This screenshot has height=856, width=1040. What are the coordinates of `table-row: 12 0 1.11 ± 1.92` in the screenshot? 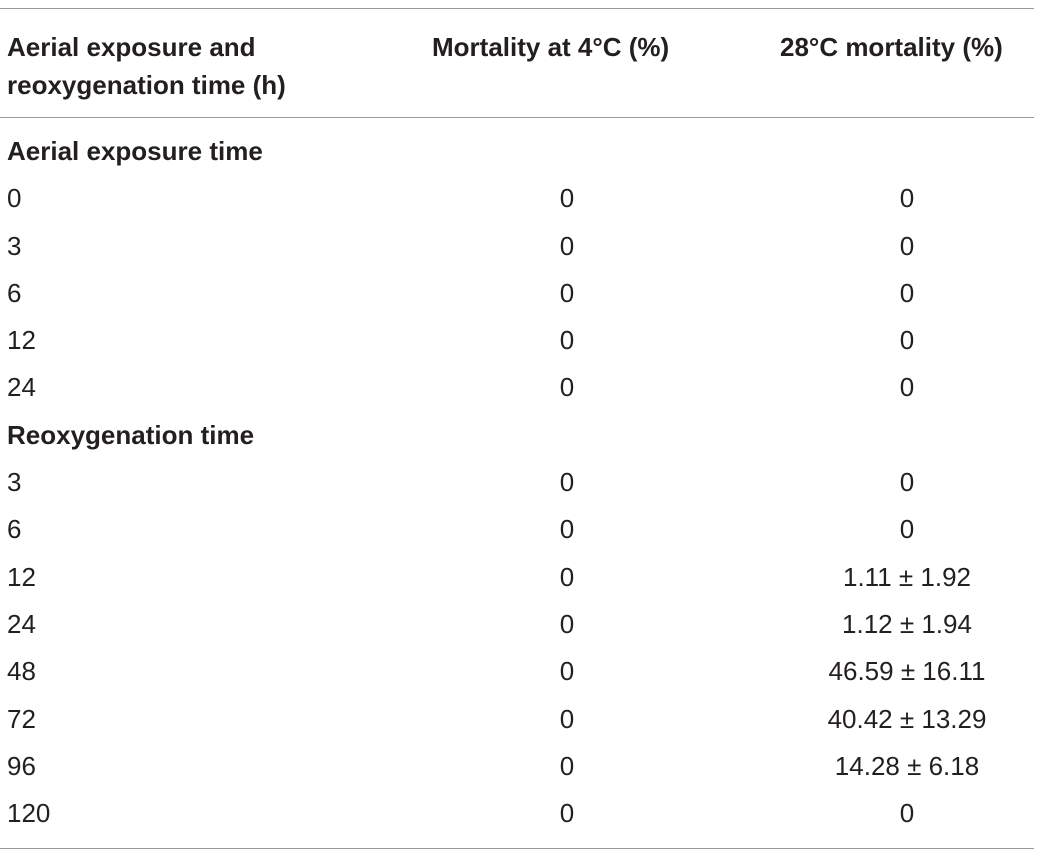 It's located at (520, 577).